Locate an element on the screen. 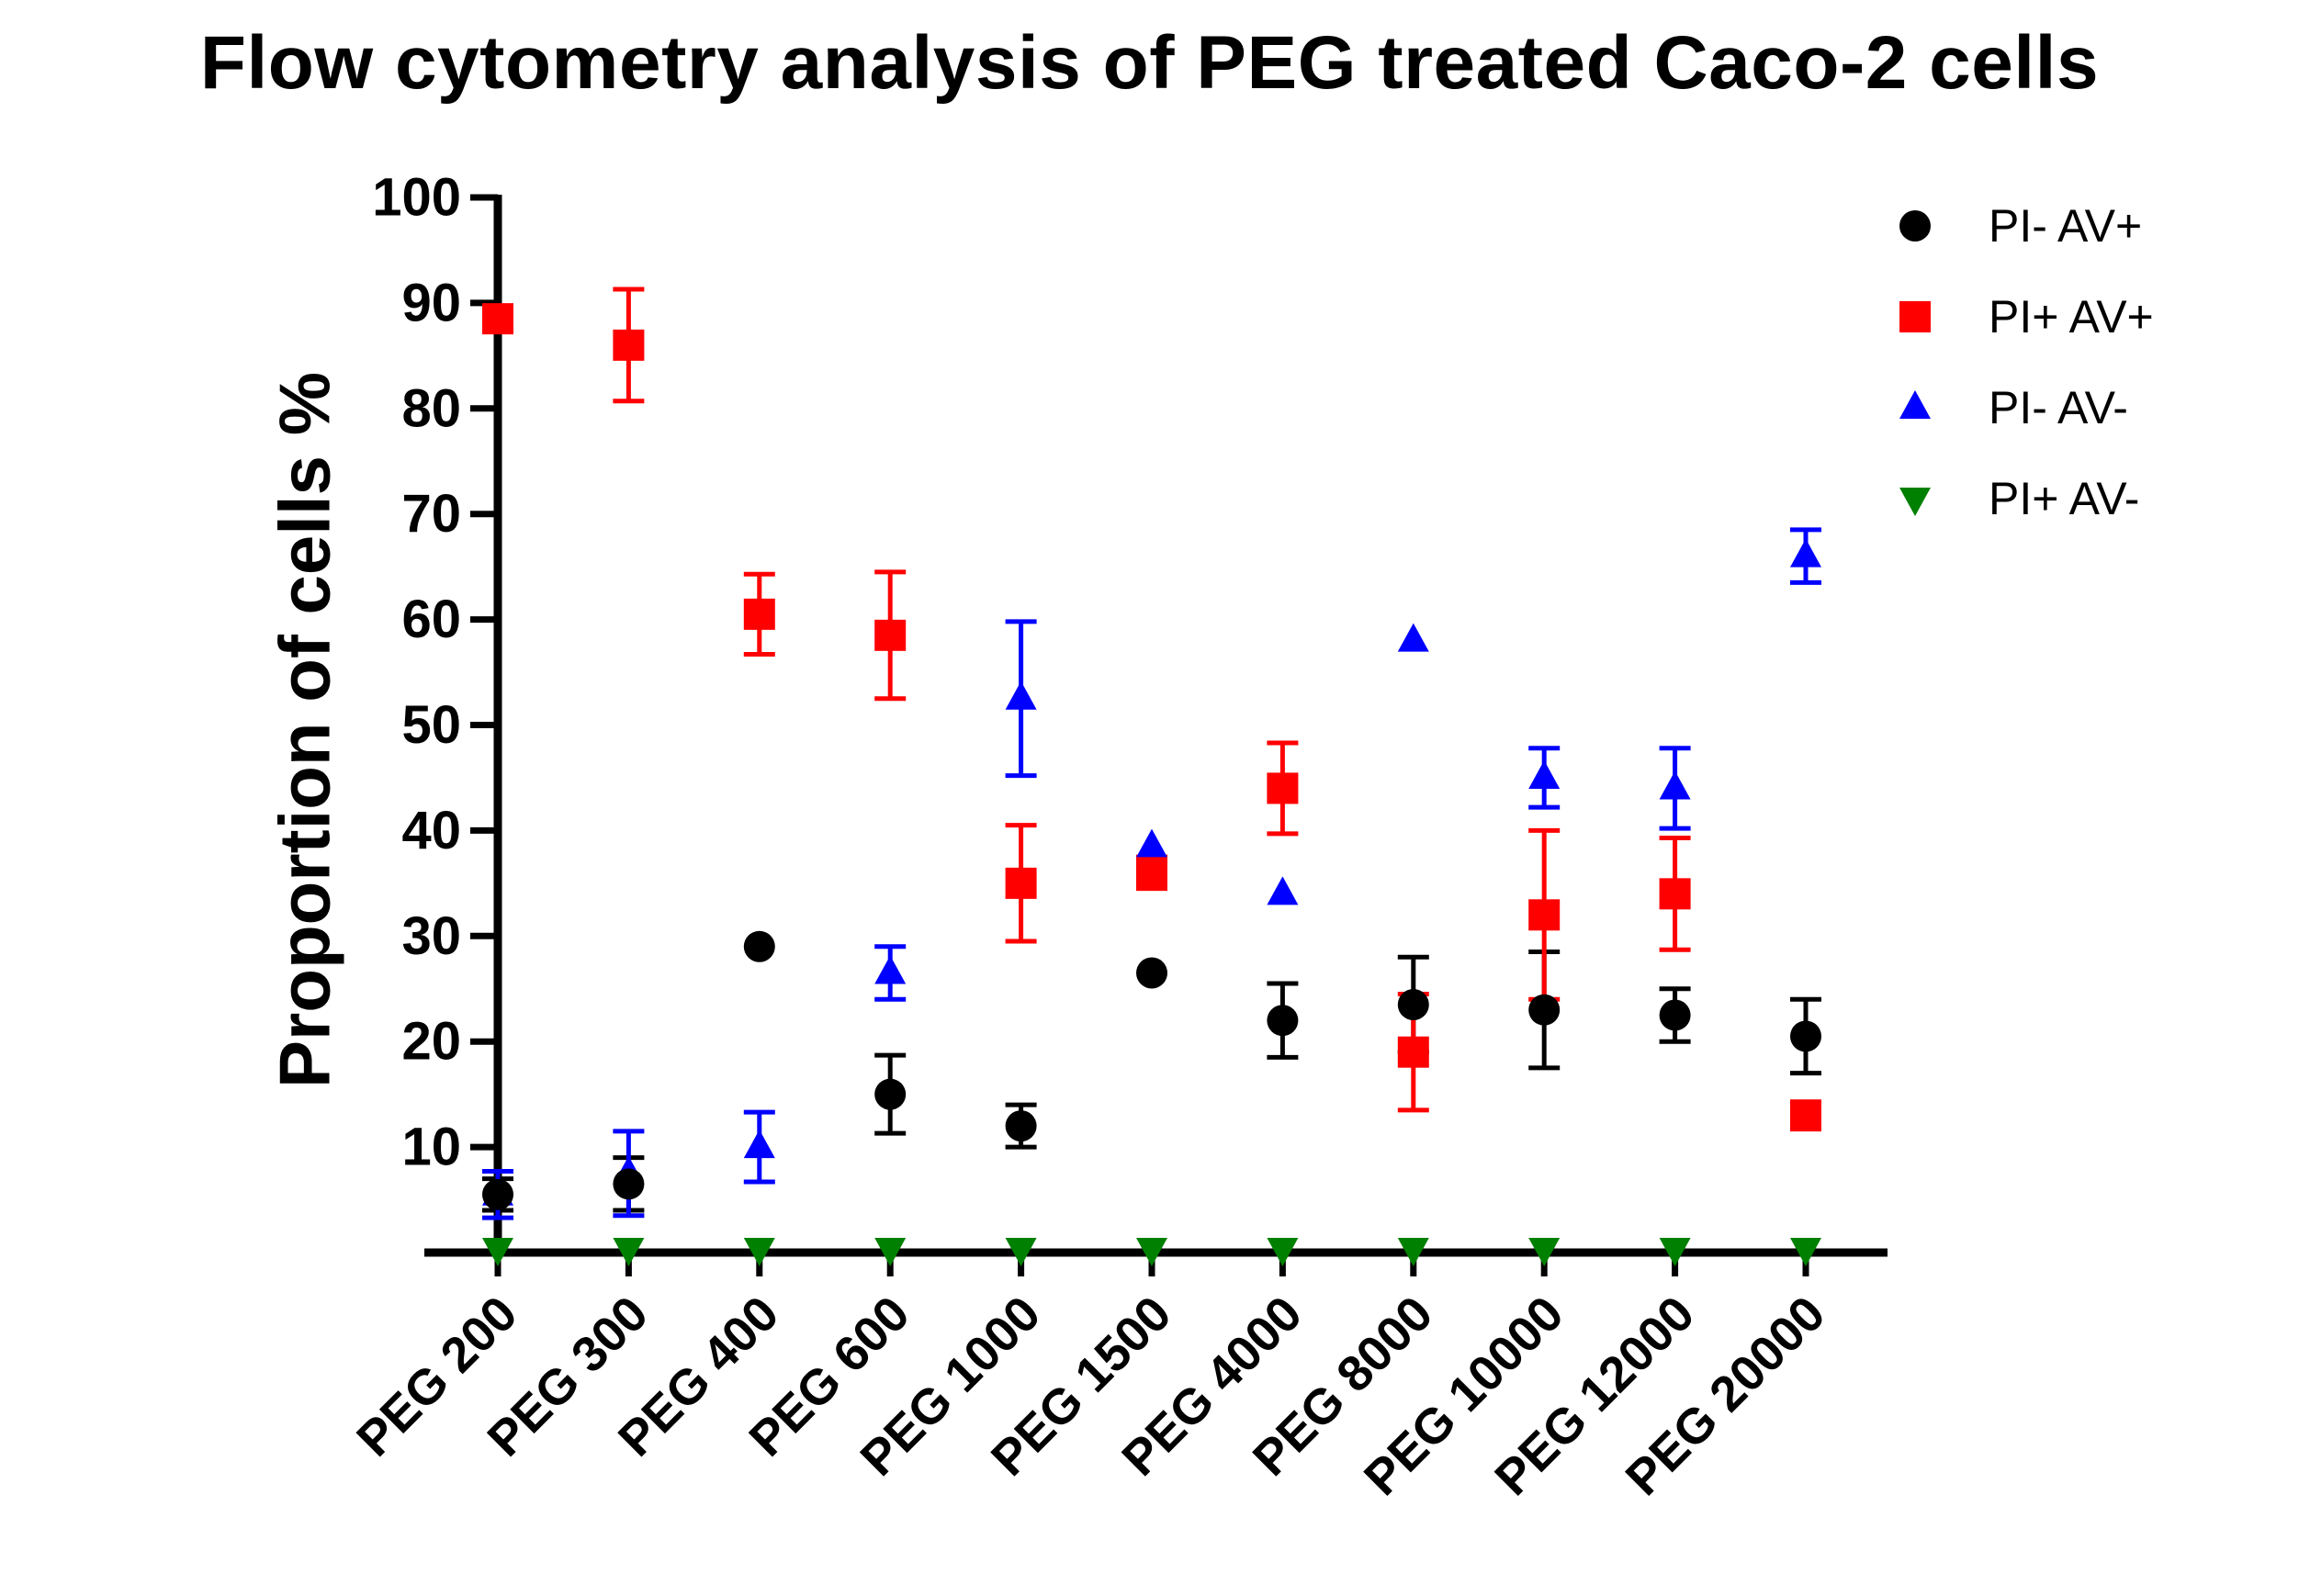 The image size is (2299, 1596). legend-item-0: PI- AV+ is located at coordinates (2020, 226).